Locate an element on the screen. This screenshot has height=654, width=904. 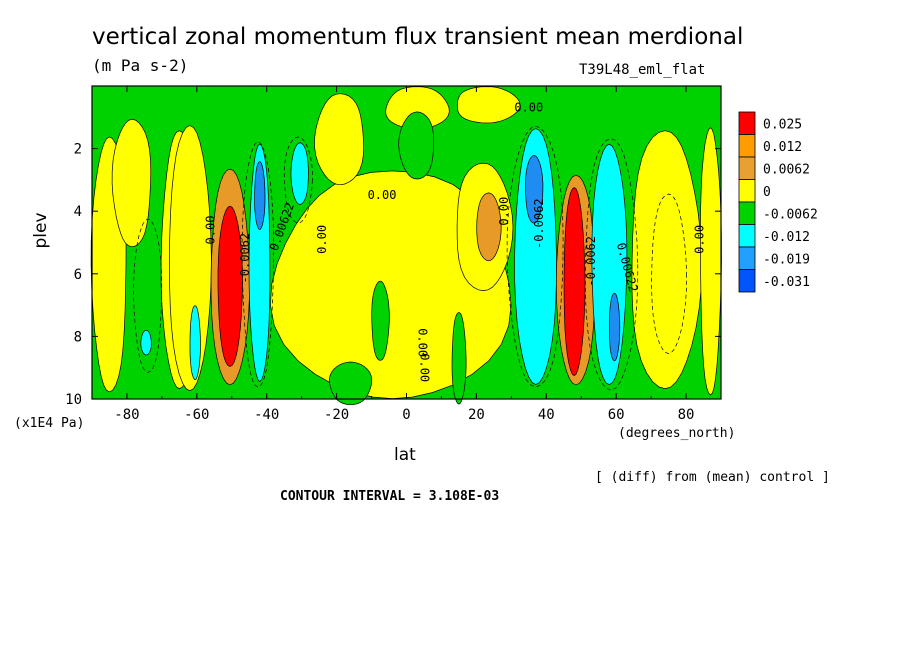
x-tick-label: 80 is located at coordinates (686, 415).